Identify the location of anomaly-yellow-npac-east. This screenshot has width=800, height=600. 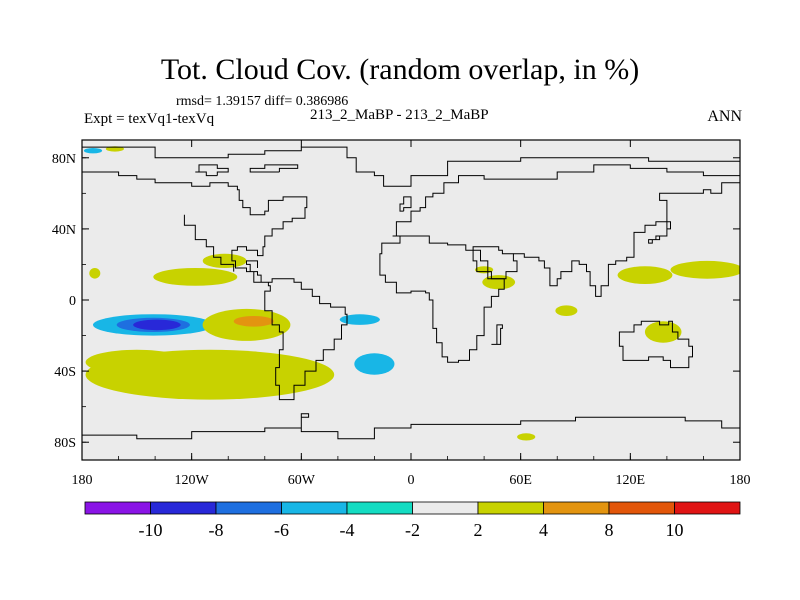
(224, 260).